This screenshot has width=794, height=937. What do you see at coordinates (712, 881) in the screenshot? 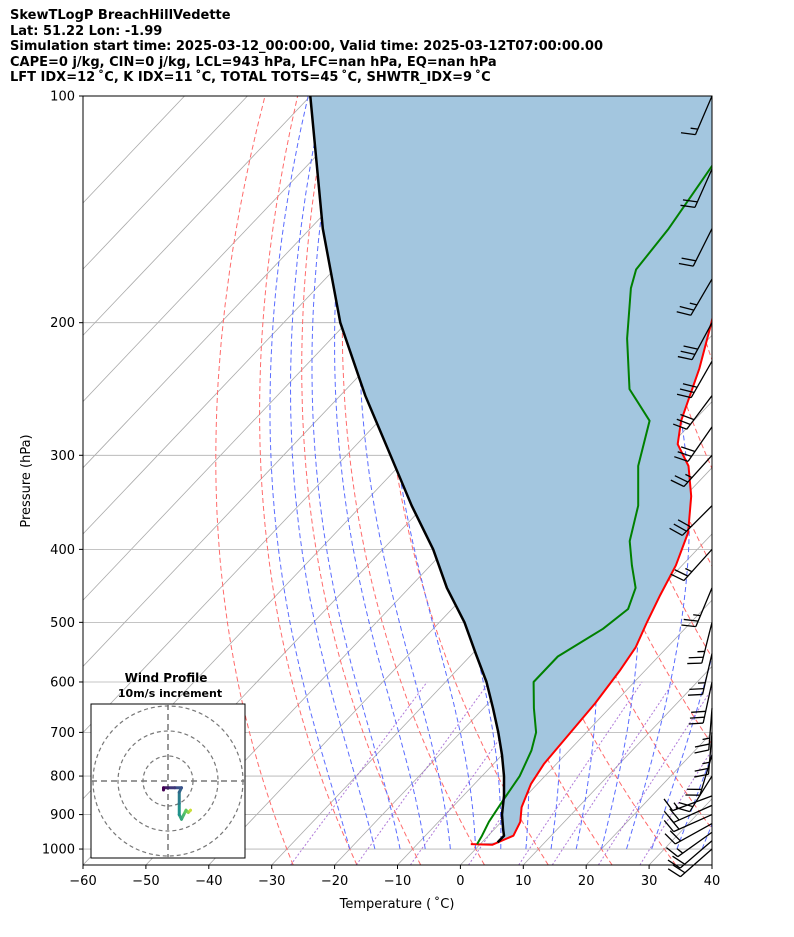
I see `x-tick-label: 40` at bounding box center [712, 881].